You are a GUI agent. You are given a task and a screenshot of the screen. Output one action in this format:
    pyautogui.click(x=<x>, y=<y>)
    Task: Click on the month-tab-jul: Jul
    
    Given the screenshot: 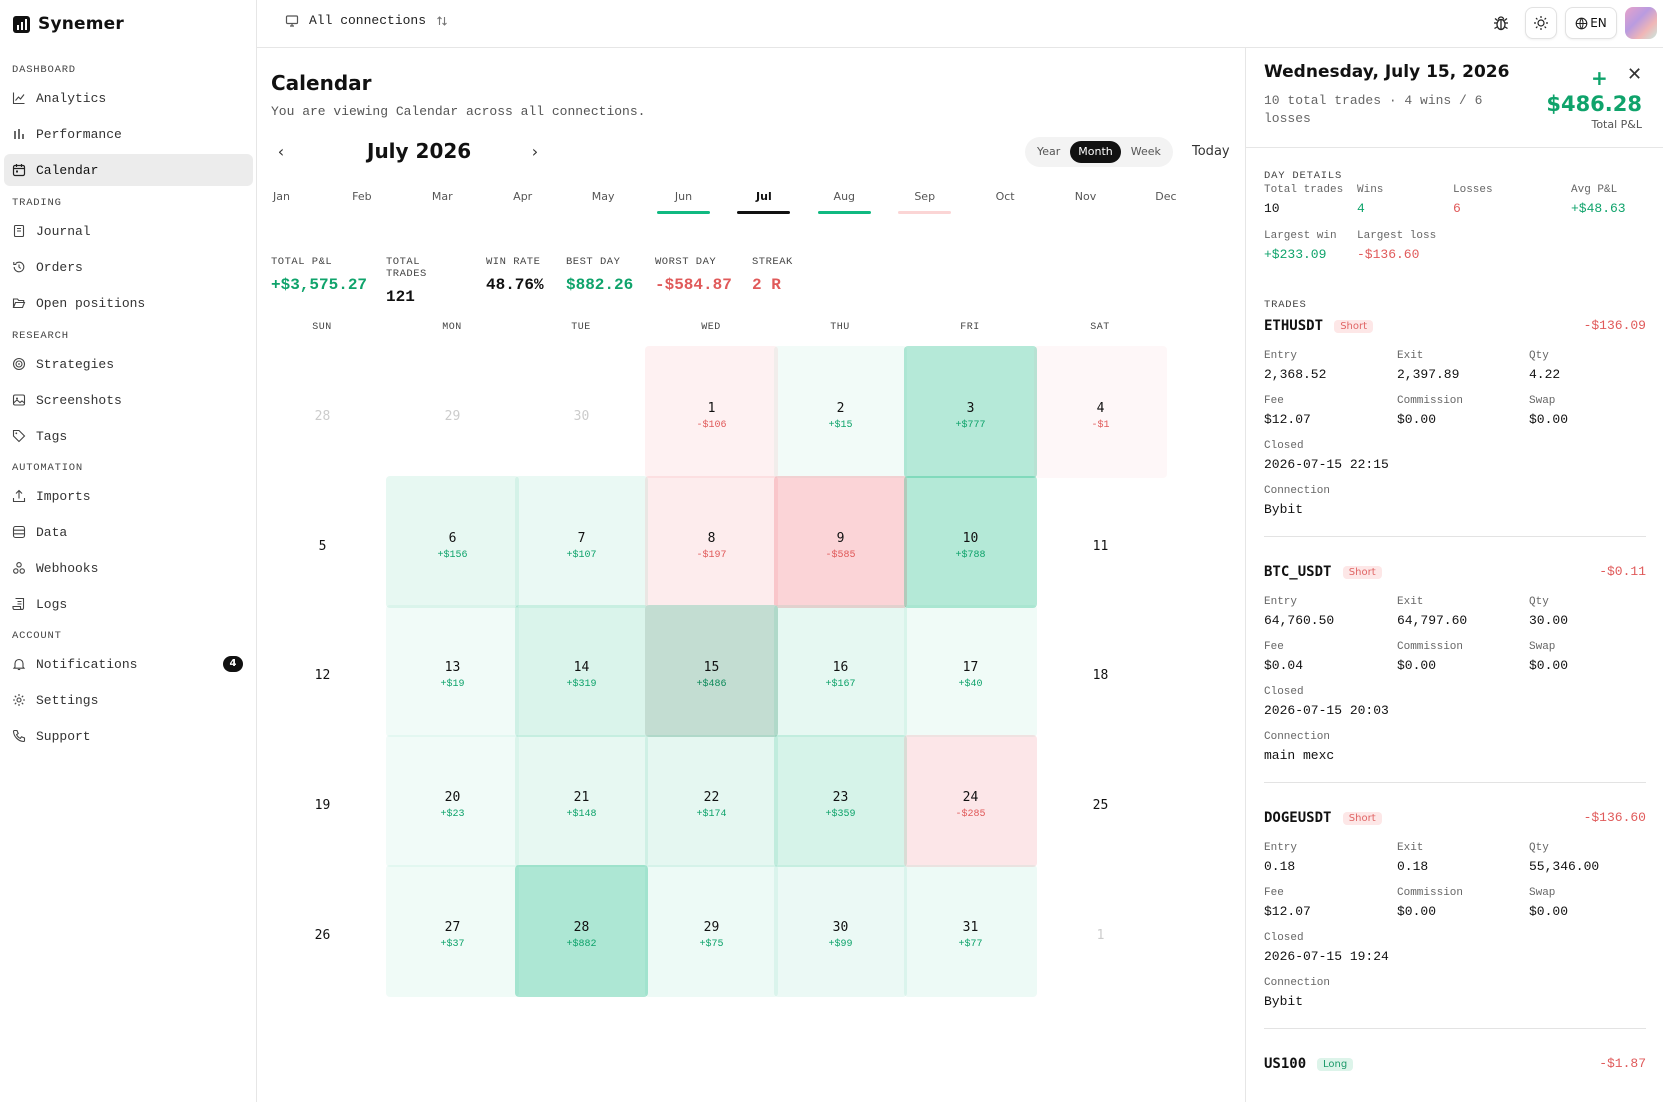 What is the action you would take?
    pyautogui.click(x=763, y=202)
    